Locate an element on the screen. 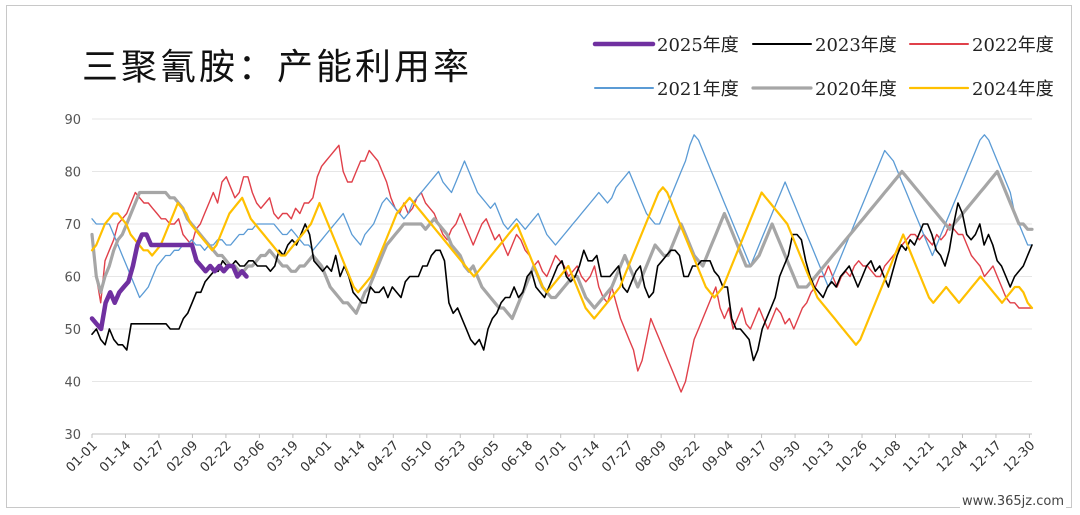  x-tick-label: 06-18 is located at coordinates (517, 456).